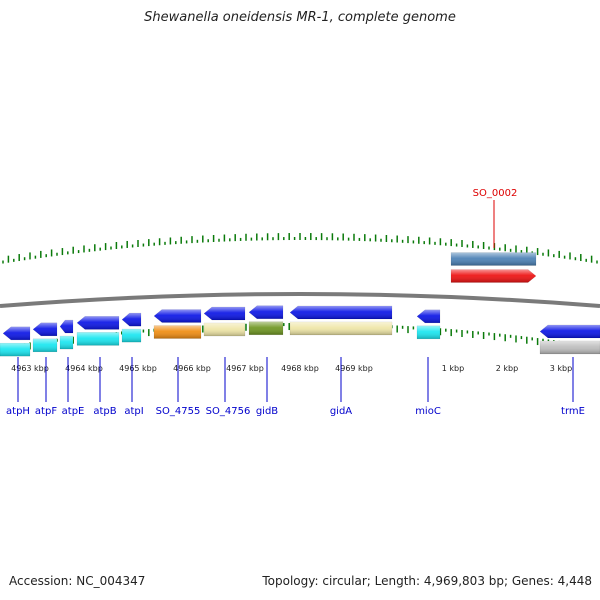 Image resolution: width=600 pixels, height=600 pixels. What do you see at coordinates (104, 411) in the screenshot?
I see `gene-label: atpB` at bounding box center [104, 411].